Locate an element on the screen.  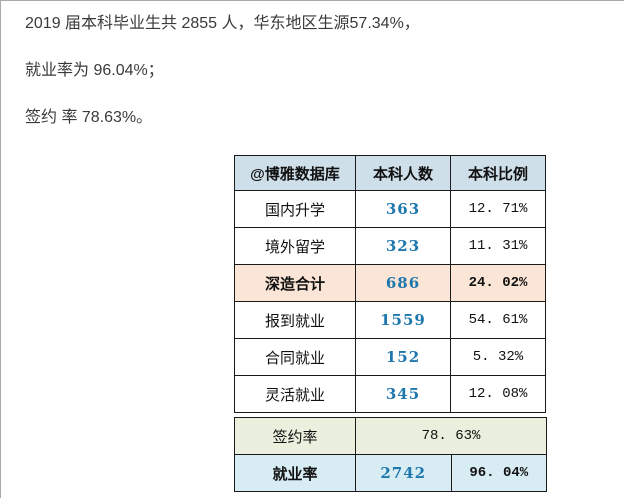
intro-line-graduates: 2019 届本科毕业生共 2855 人，华东地区生源57.34%， is located at coordinates (222, 23).